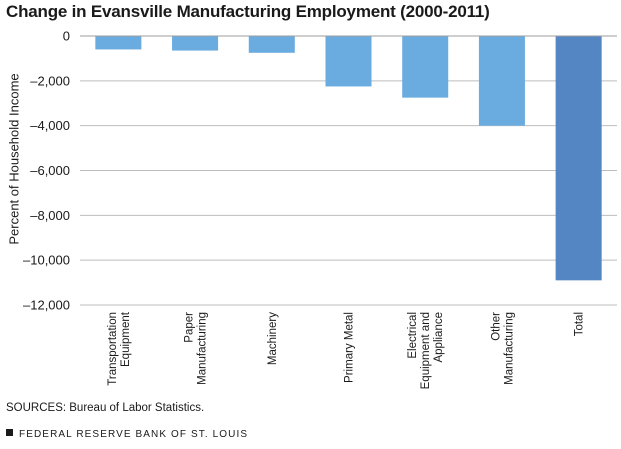  I want to click on x-tick-label-line: Total, so click(580, 324).